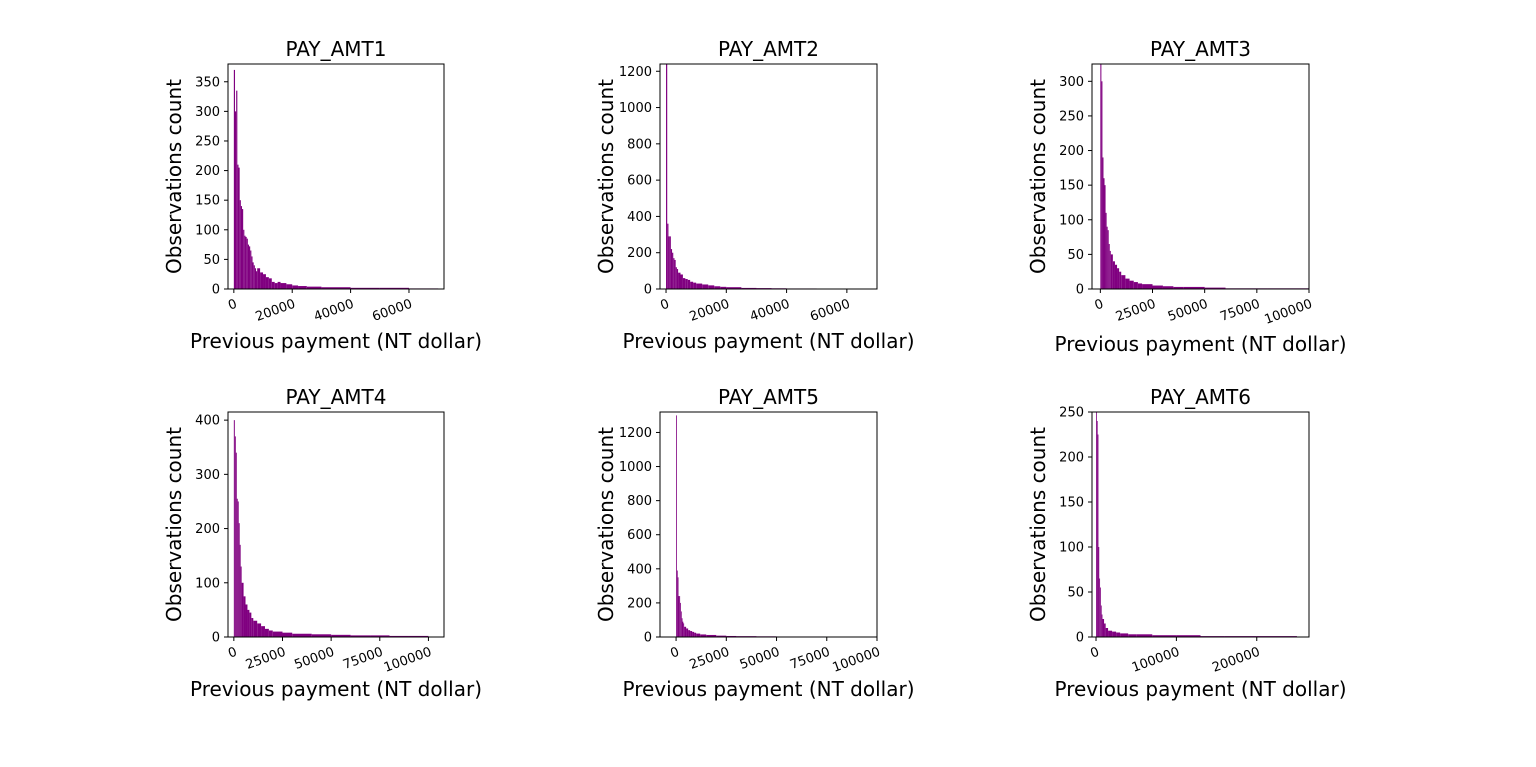 This screenshot has height=767, width=1536. What do you see at coordinates (207, 82) in the screenshot?
I see `y-tick-label: 350` at bounding box center [207, 82].